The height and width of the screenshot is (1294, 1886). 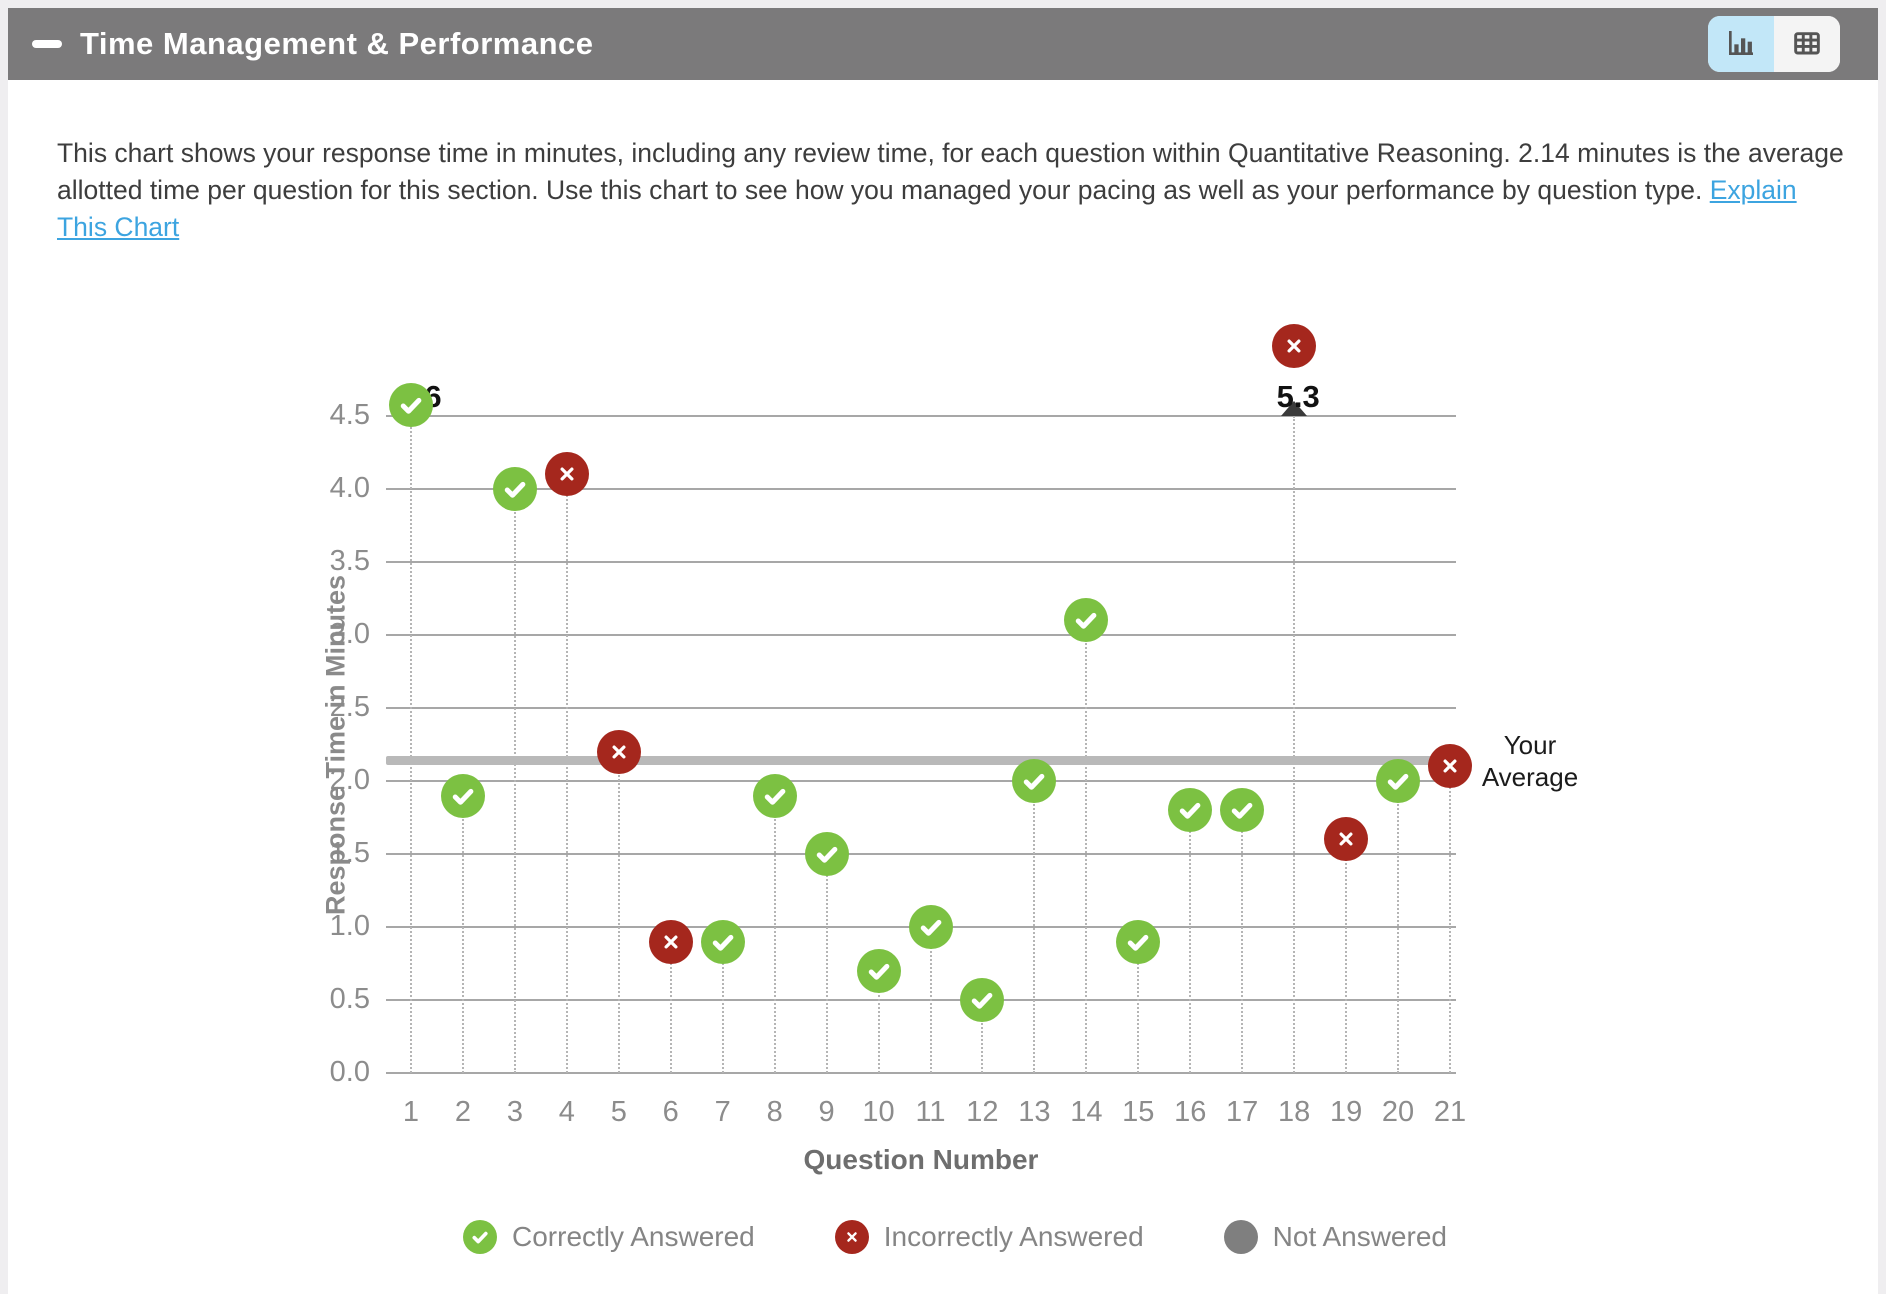 I want to click on y-tick-label: 3.5, so click(x=349, y=561).